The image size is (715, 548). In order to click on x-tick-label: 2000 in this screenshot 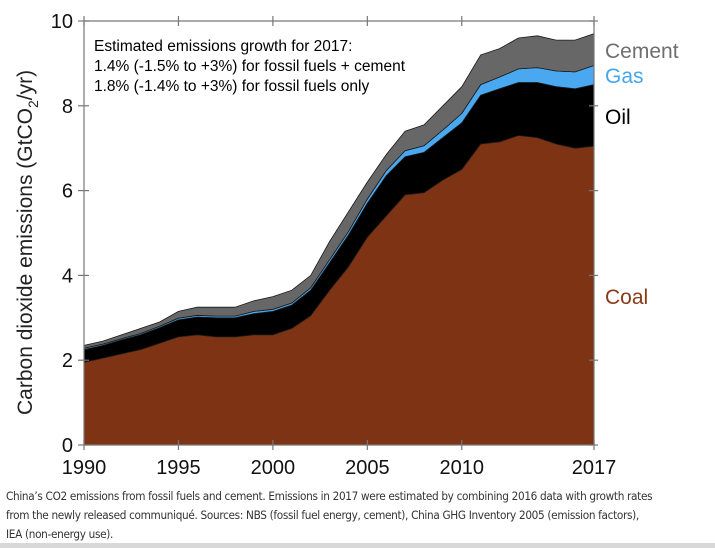, I will do `click(273, 468)`.